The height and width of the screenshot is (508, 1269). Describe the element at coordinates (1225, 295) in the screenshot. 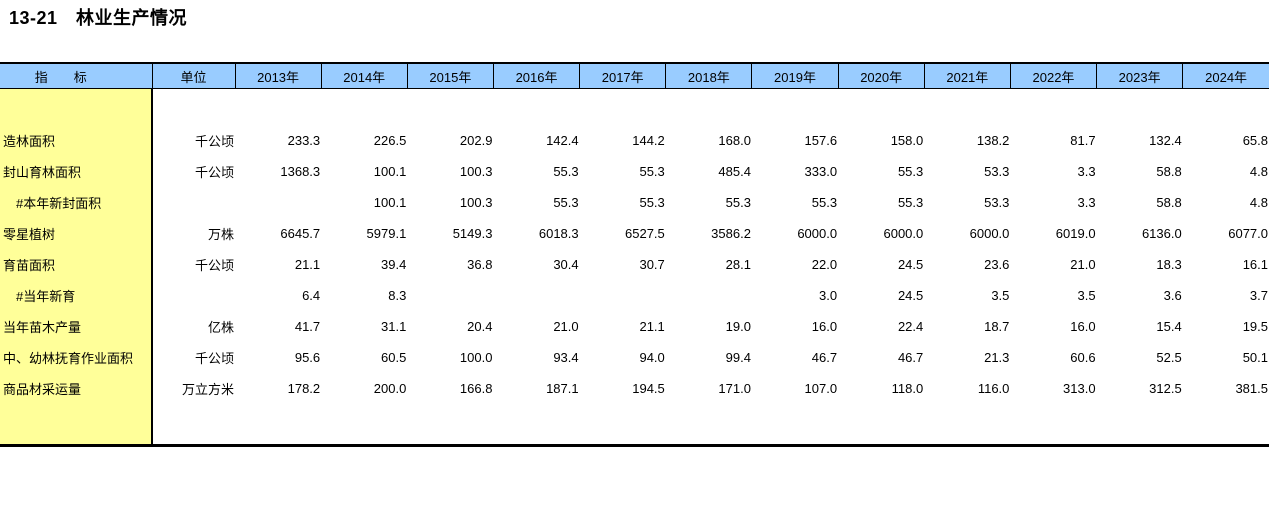

I see `value-cell-r6-c12: 3.7` at that location.